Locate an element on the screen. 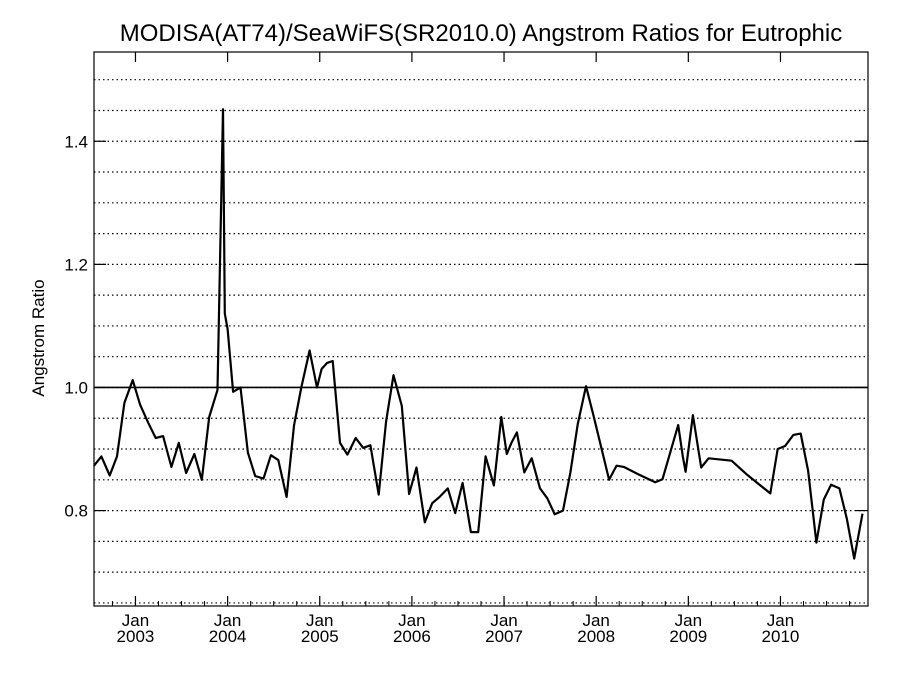  y-axis-label: Angstrom Ratio is located at coordinates (38, 337).